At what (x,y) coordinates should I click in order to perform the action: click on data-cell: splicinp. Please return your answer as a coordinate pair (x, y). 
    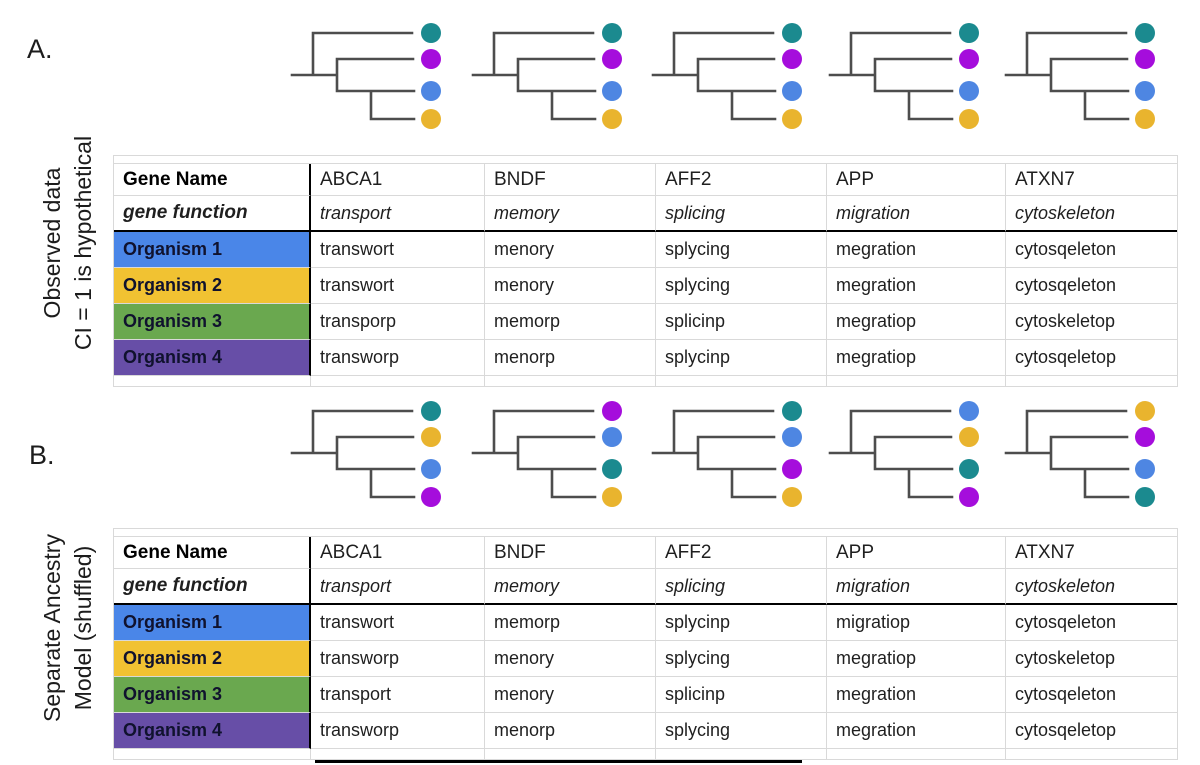
    Looking at the image, I should click on (741, 695).